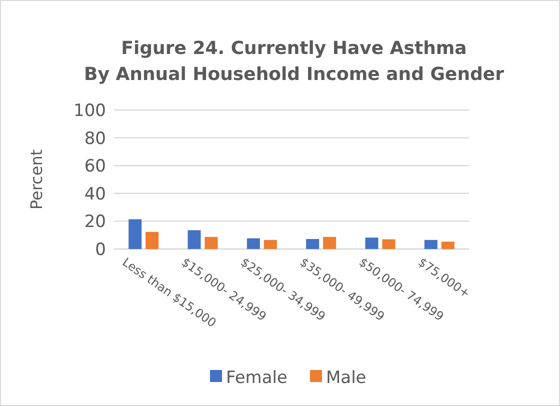 The width and height of the screenshot is (560, 406). What do you see at coordinates (257, 378) in the screenshot?
I see `legend-label: Female` at bounding box center [257, 378].